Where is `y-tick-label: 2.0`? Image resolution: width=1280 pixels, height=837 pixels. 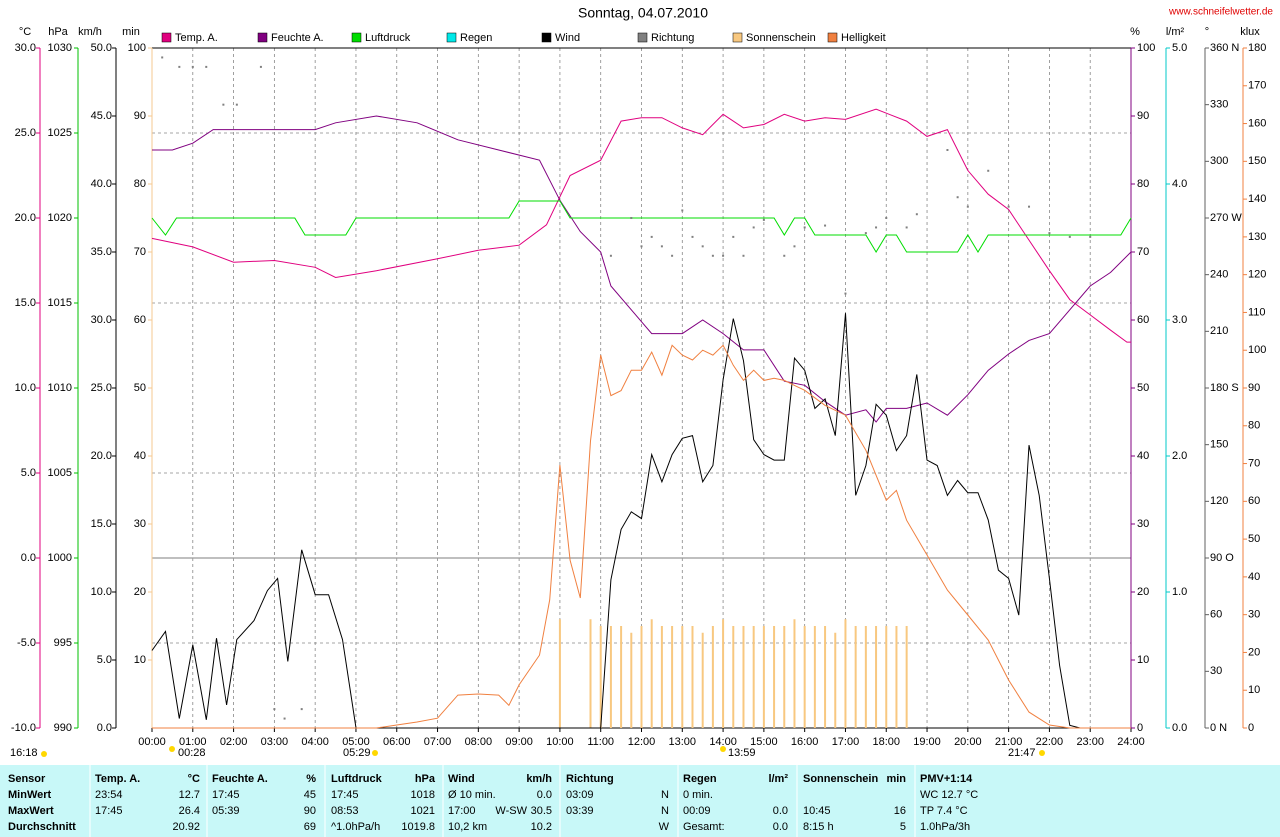 y-tick-label: 2.0 is located at coordinates (1179, 456).